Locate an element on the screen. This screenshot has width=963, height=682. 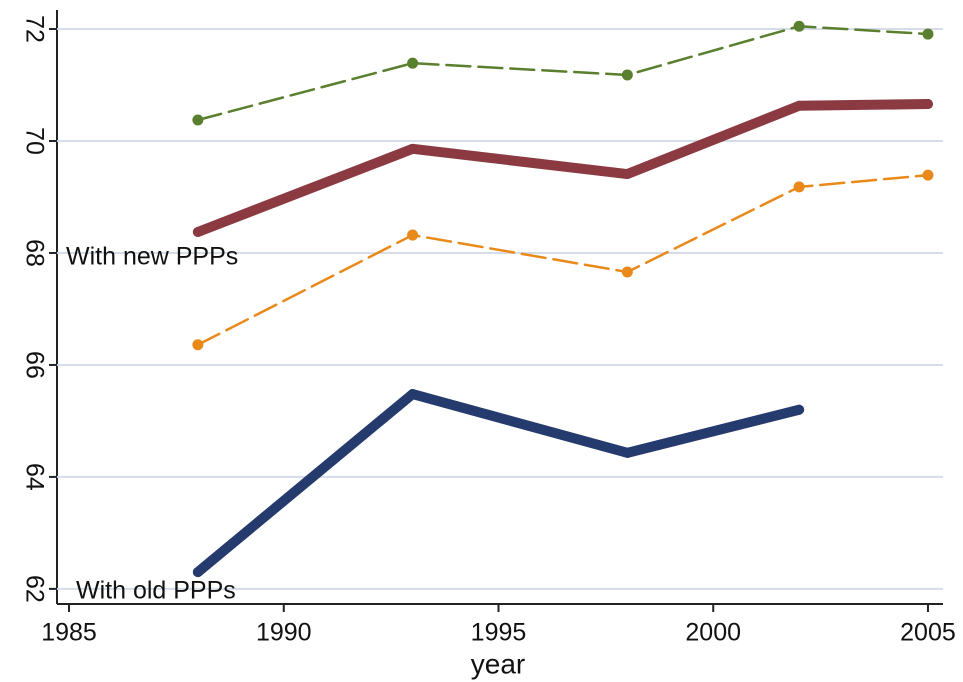
x-axis-label: year is located at coordinates (498, 663).